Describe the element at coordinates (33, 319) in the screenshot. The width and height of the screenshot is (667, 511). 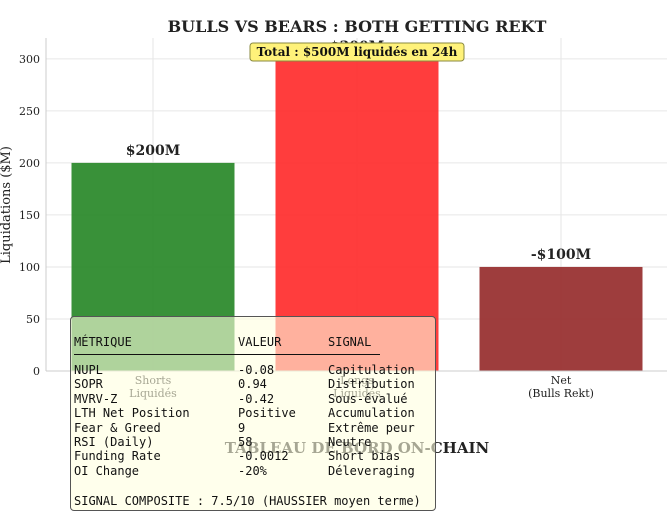
I see `y-tick-label: 50` at that location.